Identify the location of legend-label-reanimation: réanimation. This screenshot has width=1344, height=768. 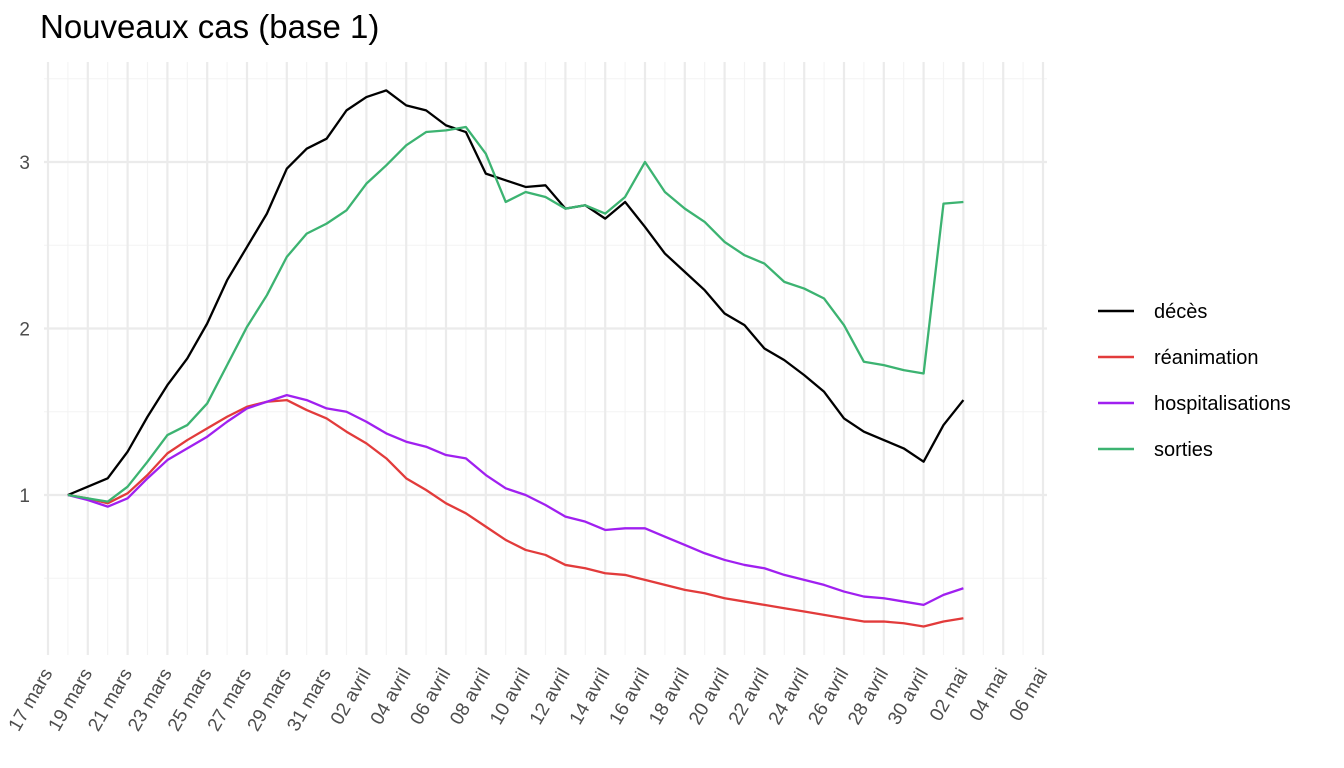
(1206, 358).